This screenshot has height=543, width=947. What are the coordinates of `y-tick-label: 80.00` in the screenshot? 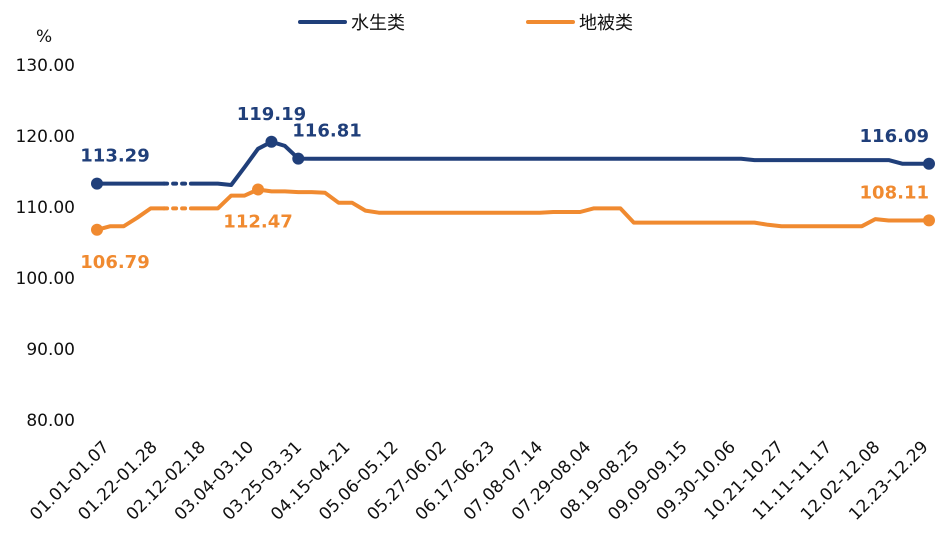 It's located at (50, 421).